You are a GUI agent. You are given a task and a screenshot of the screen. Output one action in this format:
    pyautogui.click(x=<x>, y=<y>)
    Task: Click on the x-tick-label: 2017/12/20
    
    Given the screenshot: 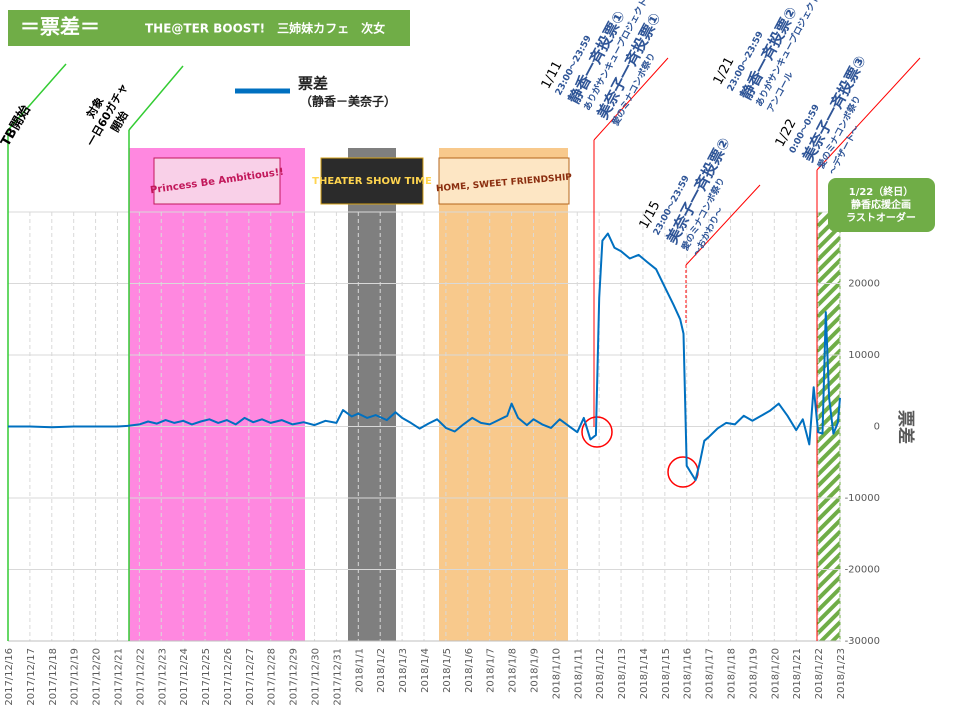 What is the action you would take?
    pyautogui.click(x=97, y=677)
    